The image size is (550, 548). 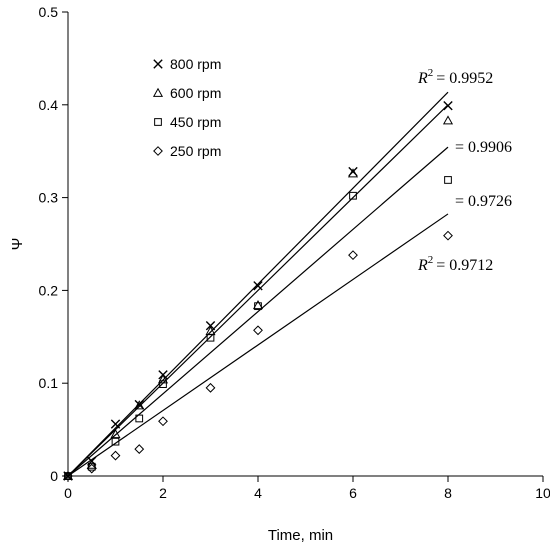 I want to click on y-tick-label: 0.2, so click(x=49, y=290).